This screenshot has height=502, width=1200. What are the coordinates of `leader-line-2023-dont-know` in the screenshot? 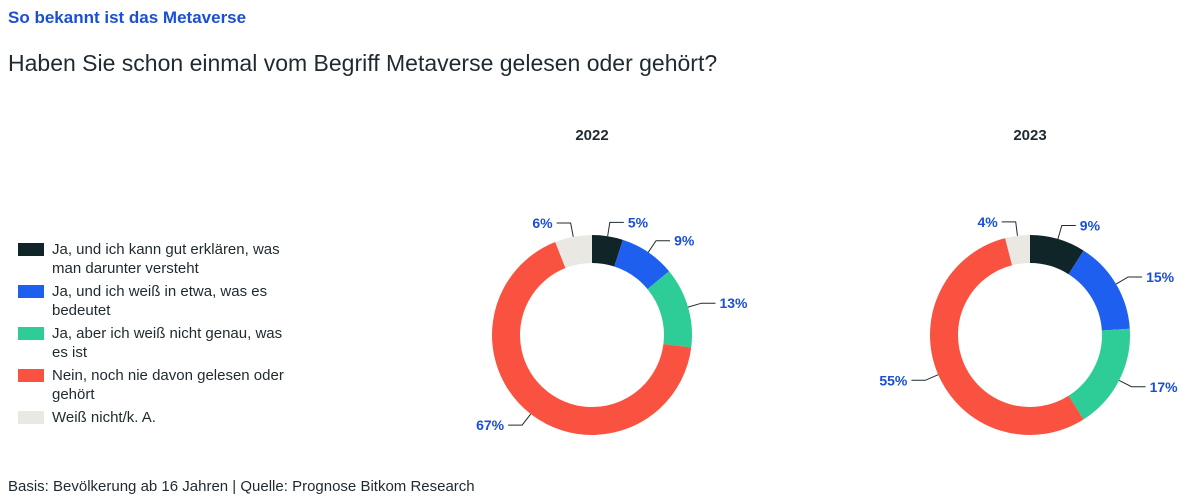 It's located at (1009, 228).